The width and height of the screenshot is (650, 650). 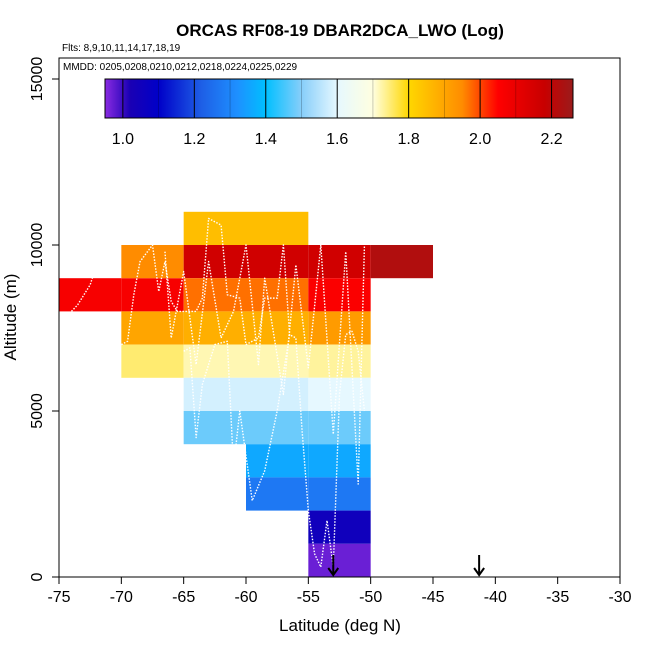 What do you see at coordinates (551, 139) in the screenshot?
I see `colorbar-tick-label: 2.2` at bounding box center [551, 139].